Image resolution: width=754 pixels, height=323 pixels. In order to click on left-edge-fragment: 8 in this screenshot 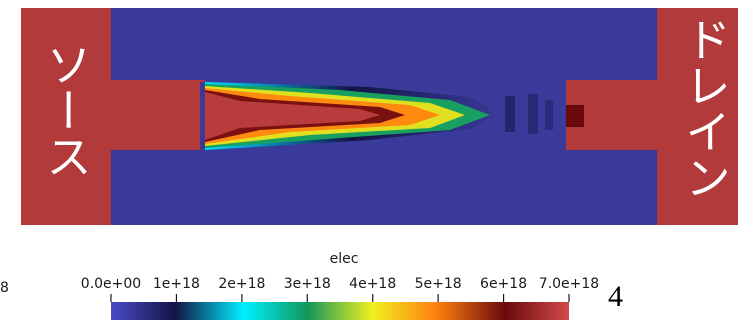, I will do `click(4, 288)`.